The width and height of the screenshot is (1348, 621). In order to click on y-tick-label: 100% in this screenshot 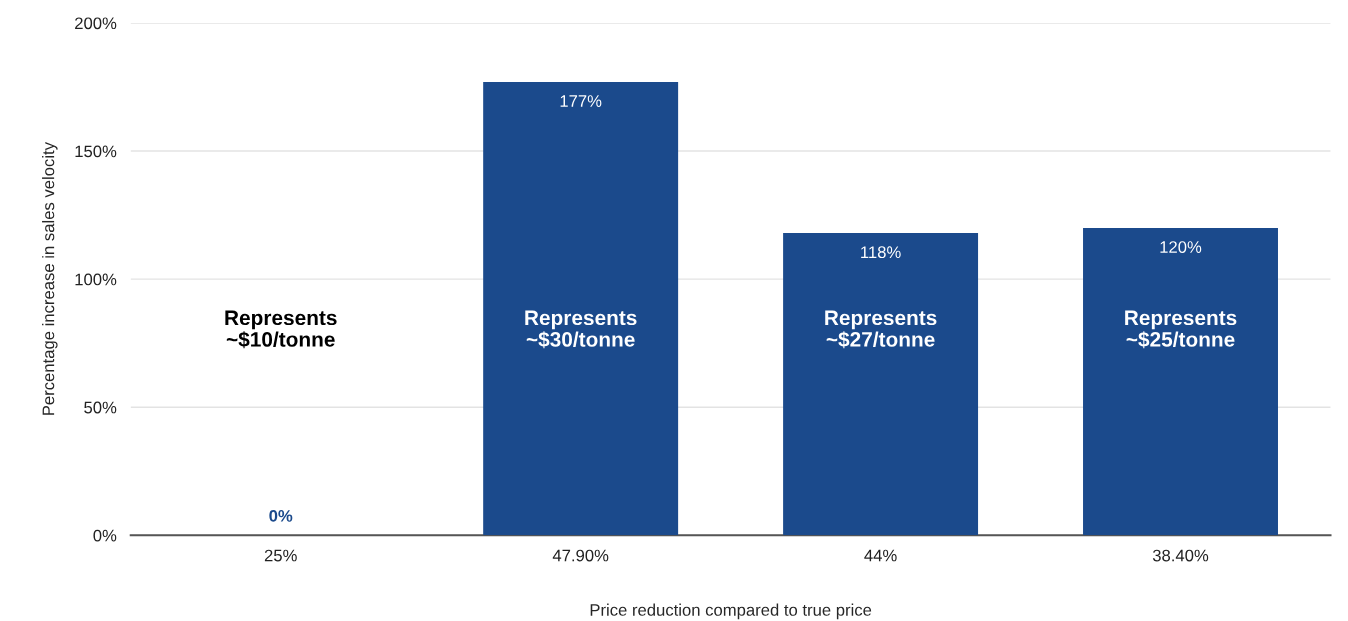, I will do `click(96, 279)`.